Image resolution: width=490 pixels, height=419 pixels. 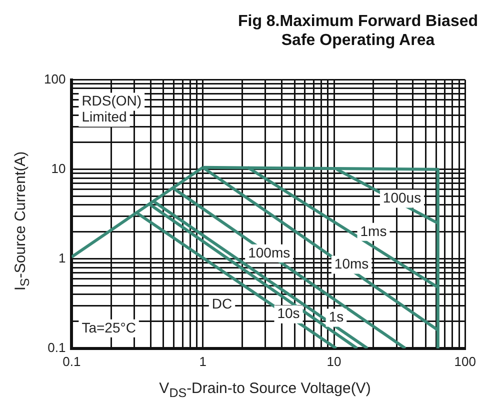 I want to click on annotation: 100us, so click(x=402, y=198).